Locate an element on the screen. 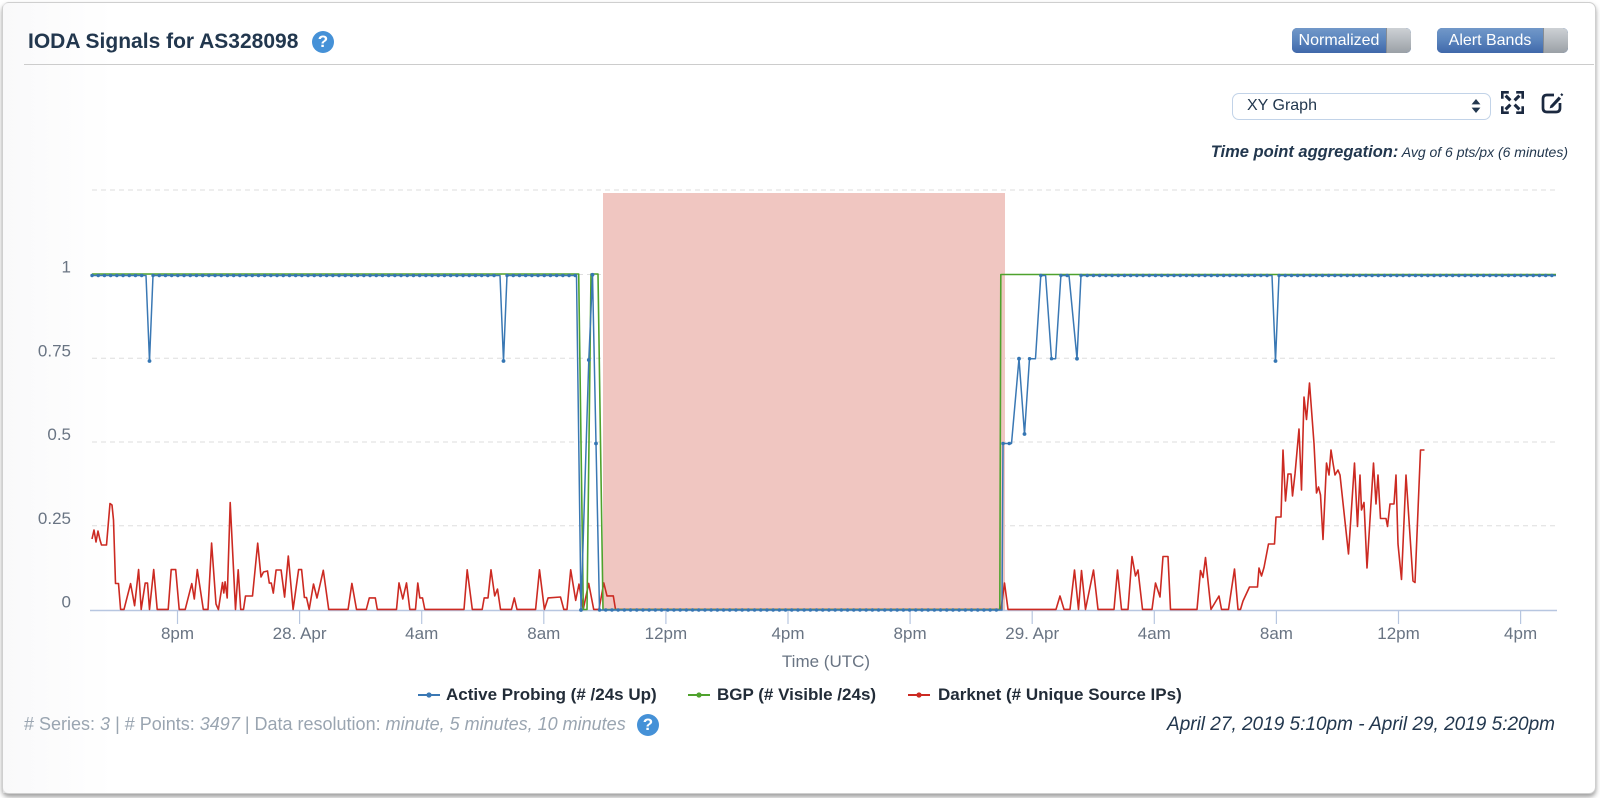  svg-text: 0.75 is located at coordinates (54, 350).